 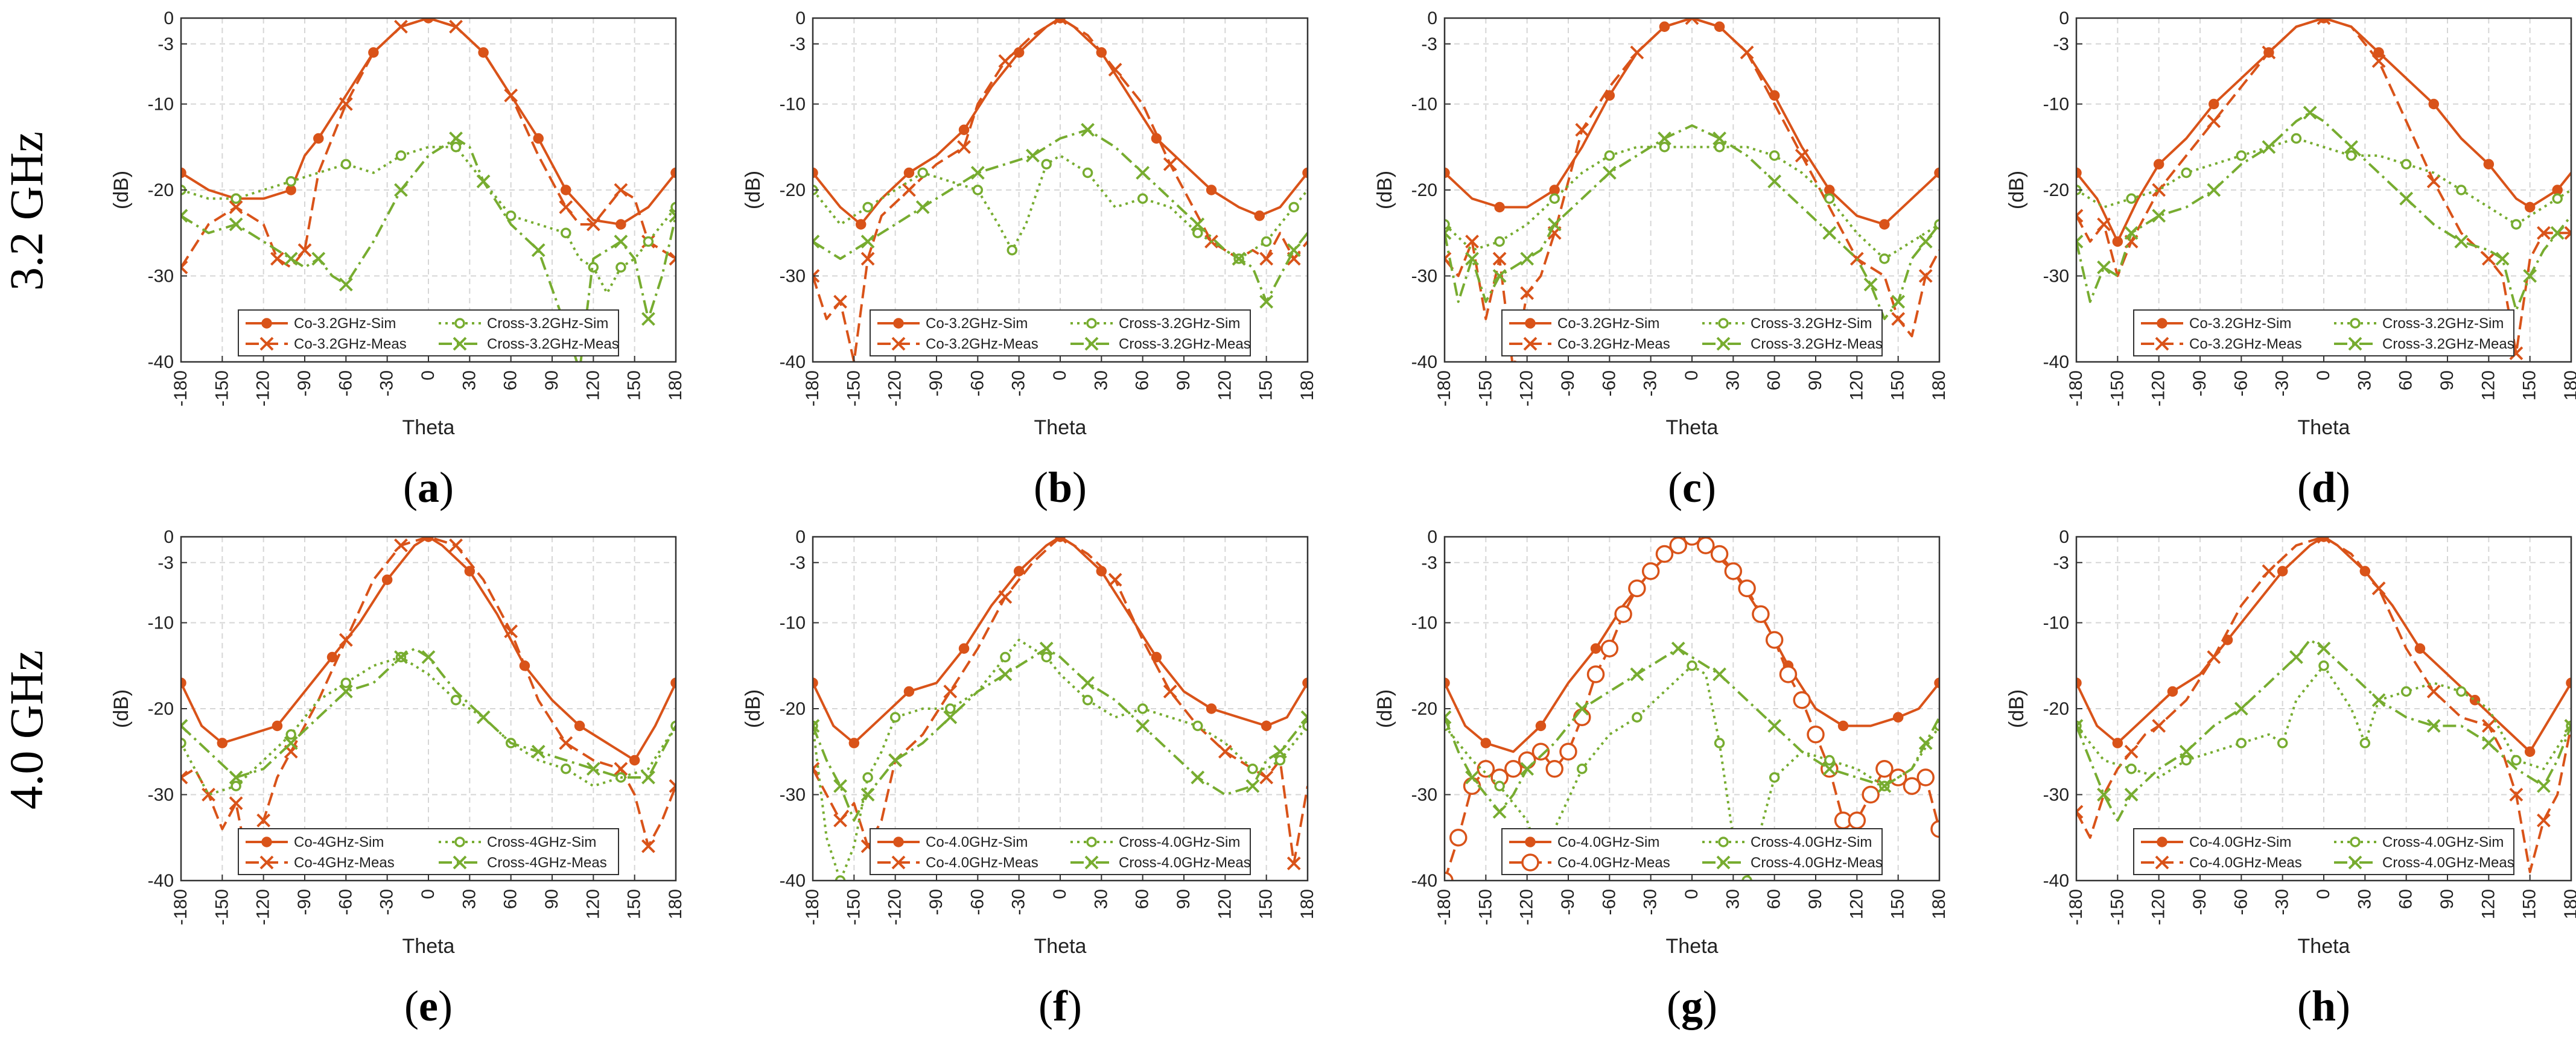 I want to click on legend-entry: Co-4.0GHz-Meas, so click(x=1613, y=863).